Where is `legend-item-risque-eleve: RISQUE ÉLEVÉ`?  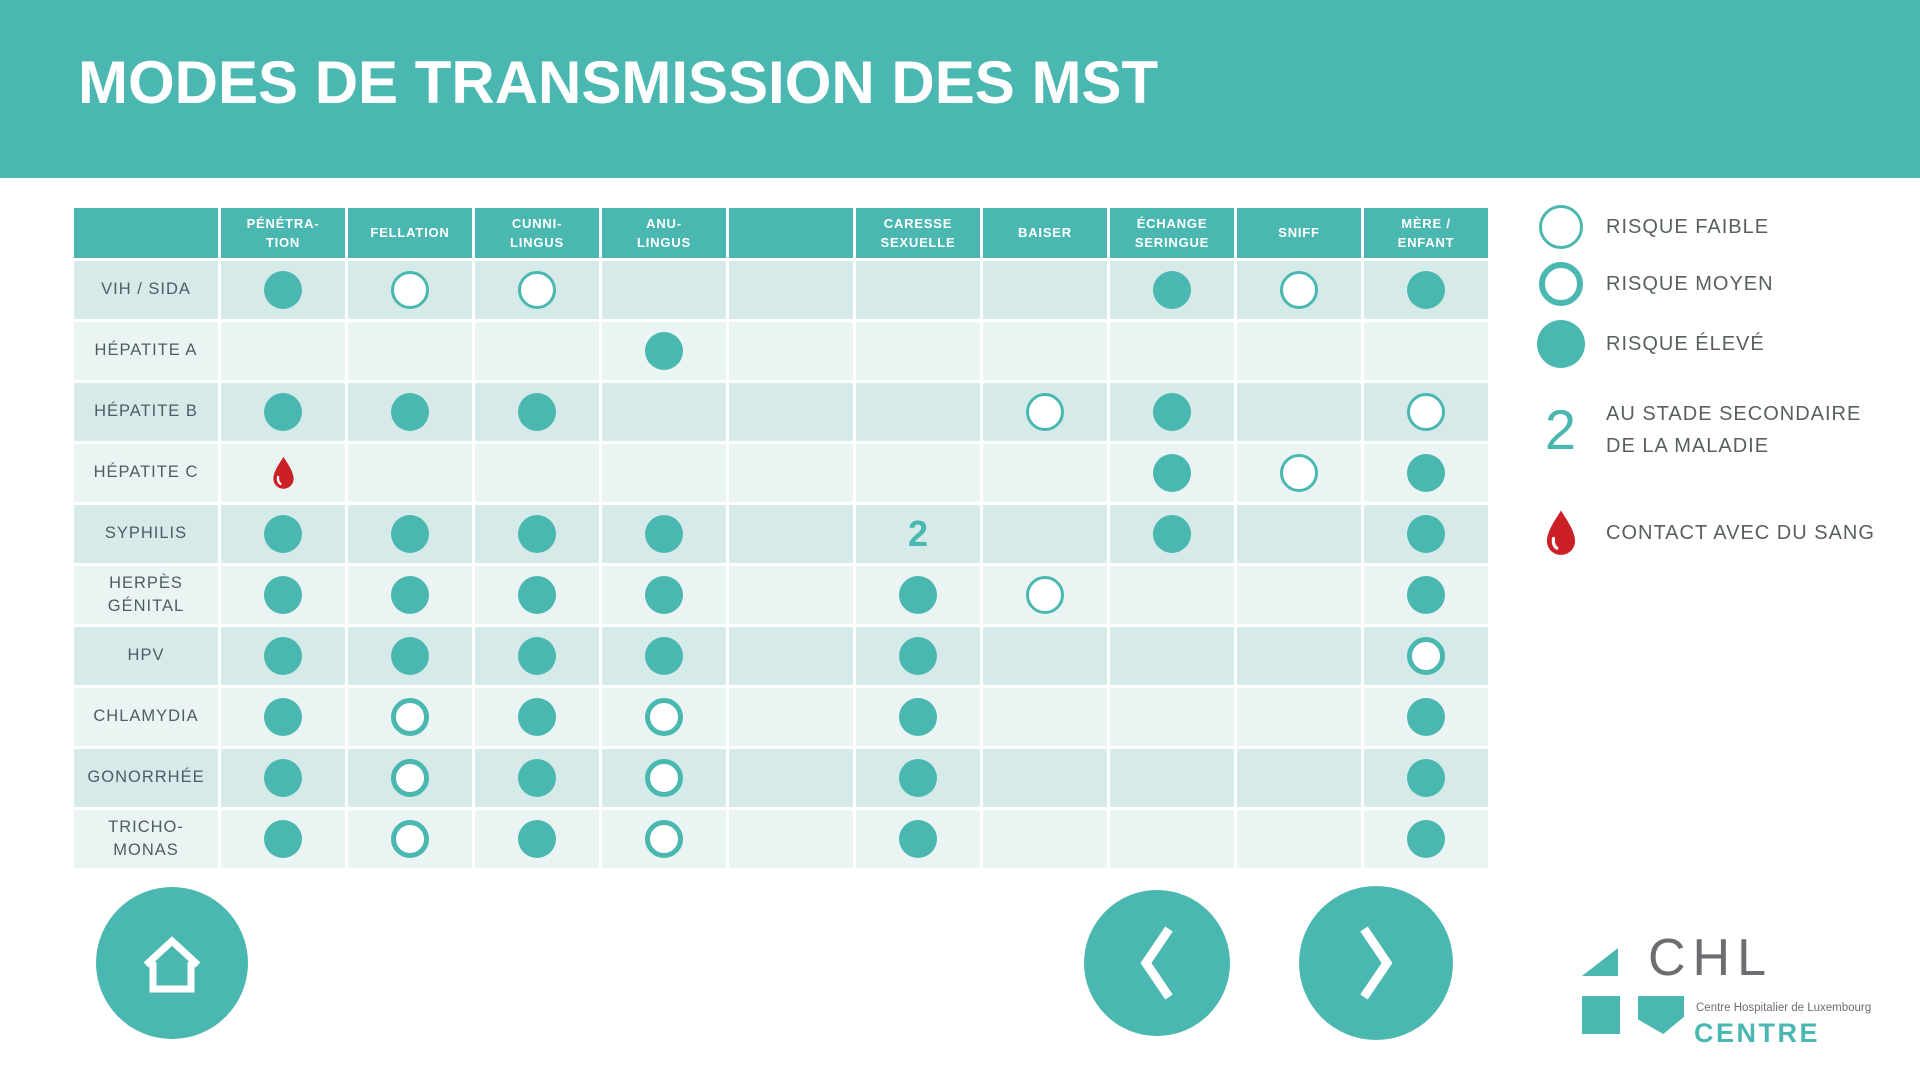 legend-item-risque-eleve: RISQUE ÉLEVÉ is located at coordinates (1650, 344).